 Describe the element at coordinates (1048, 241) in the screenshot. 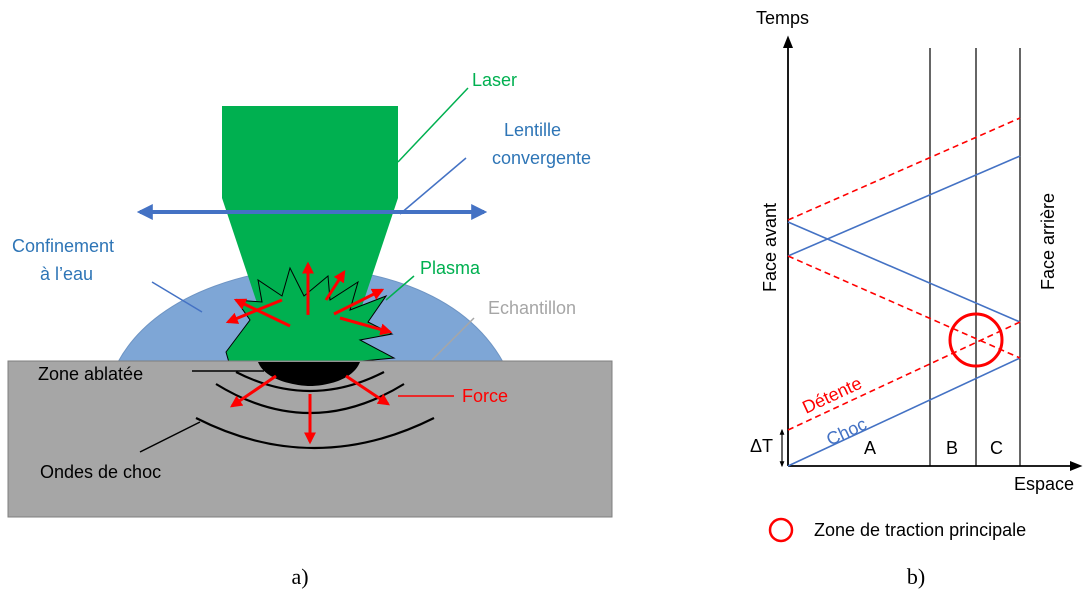

I see `label-rear-face: Face arrière` at that location.